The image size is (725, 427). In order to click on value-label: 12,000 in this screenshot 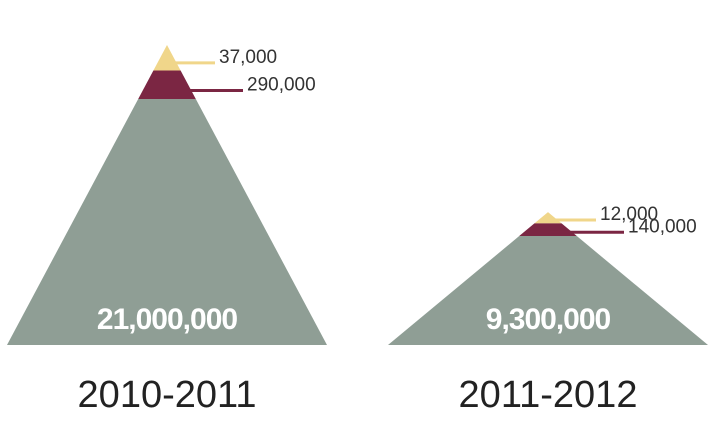, I will do `click(629, 214)`.